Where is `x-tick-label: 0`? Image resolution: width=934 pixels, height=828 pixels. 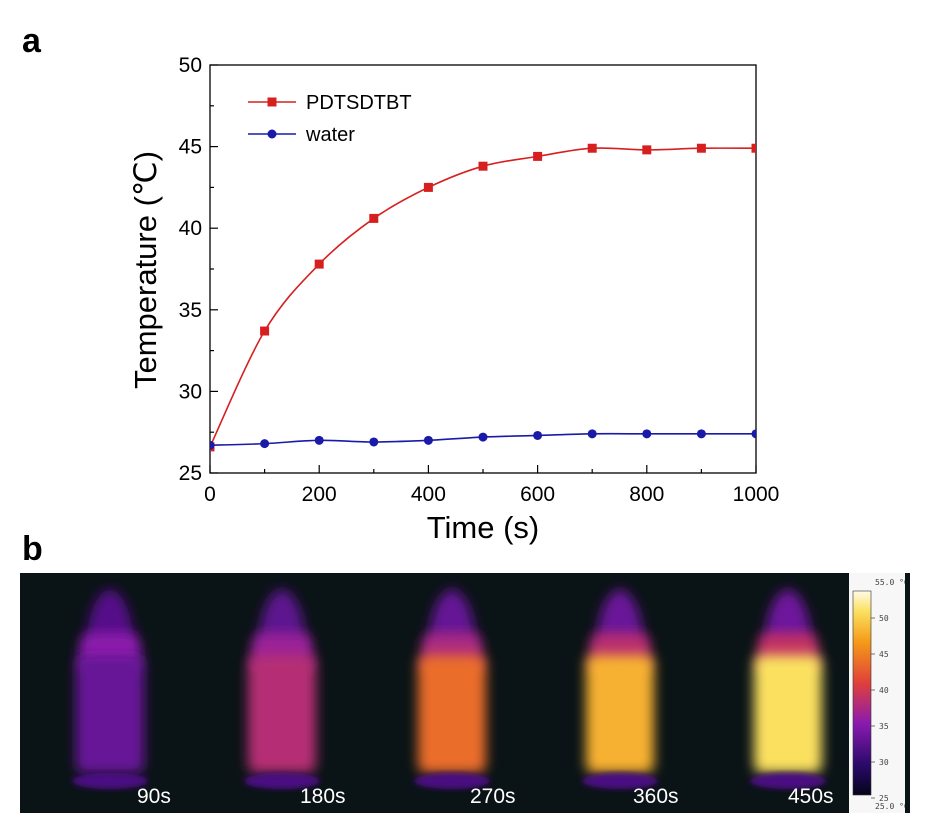 x-tick-label: 0 is located at coordinates (210, 494).